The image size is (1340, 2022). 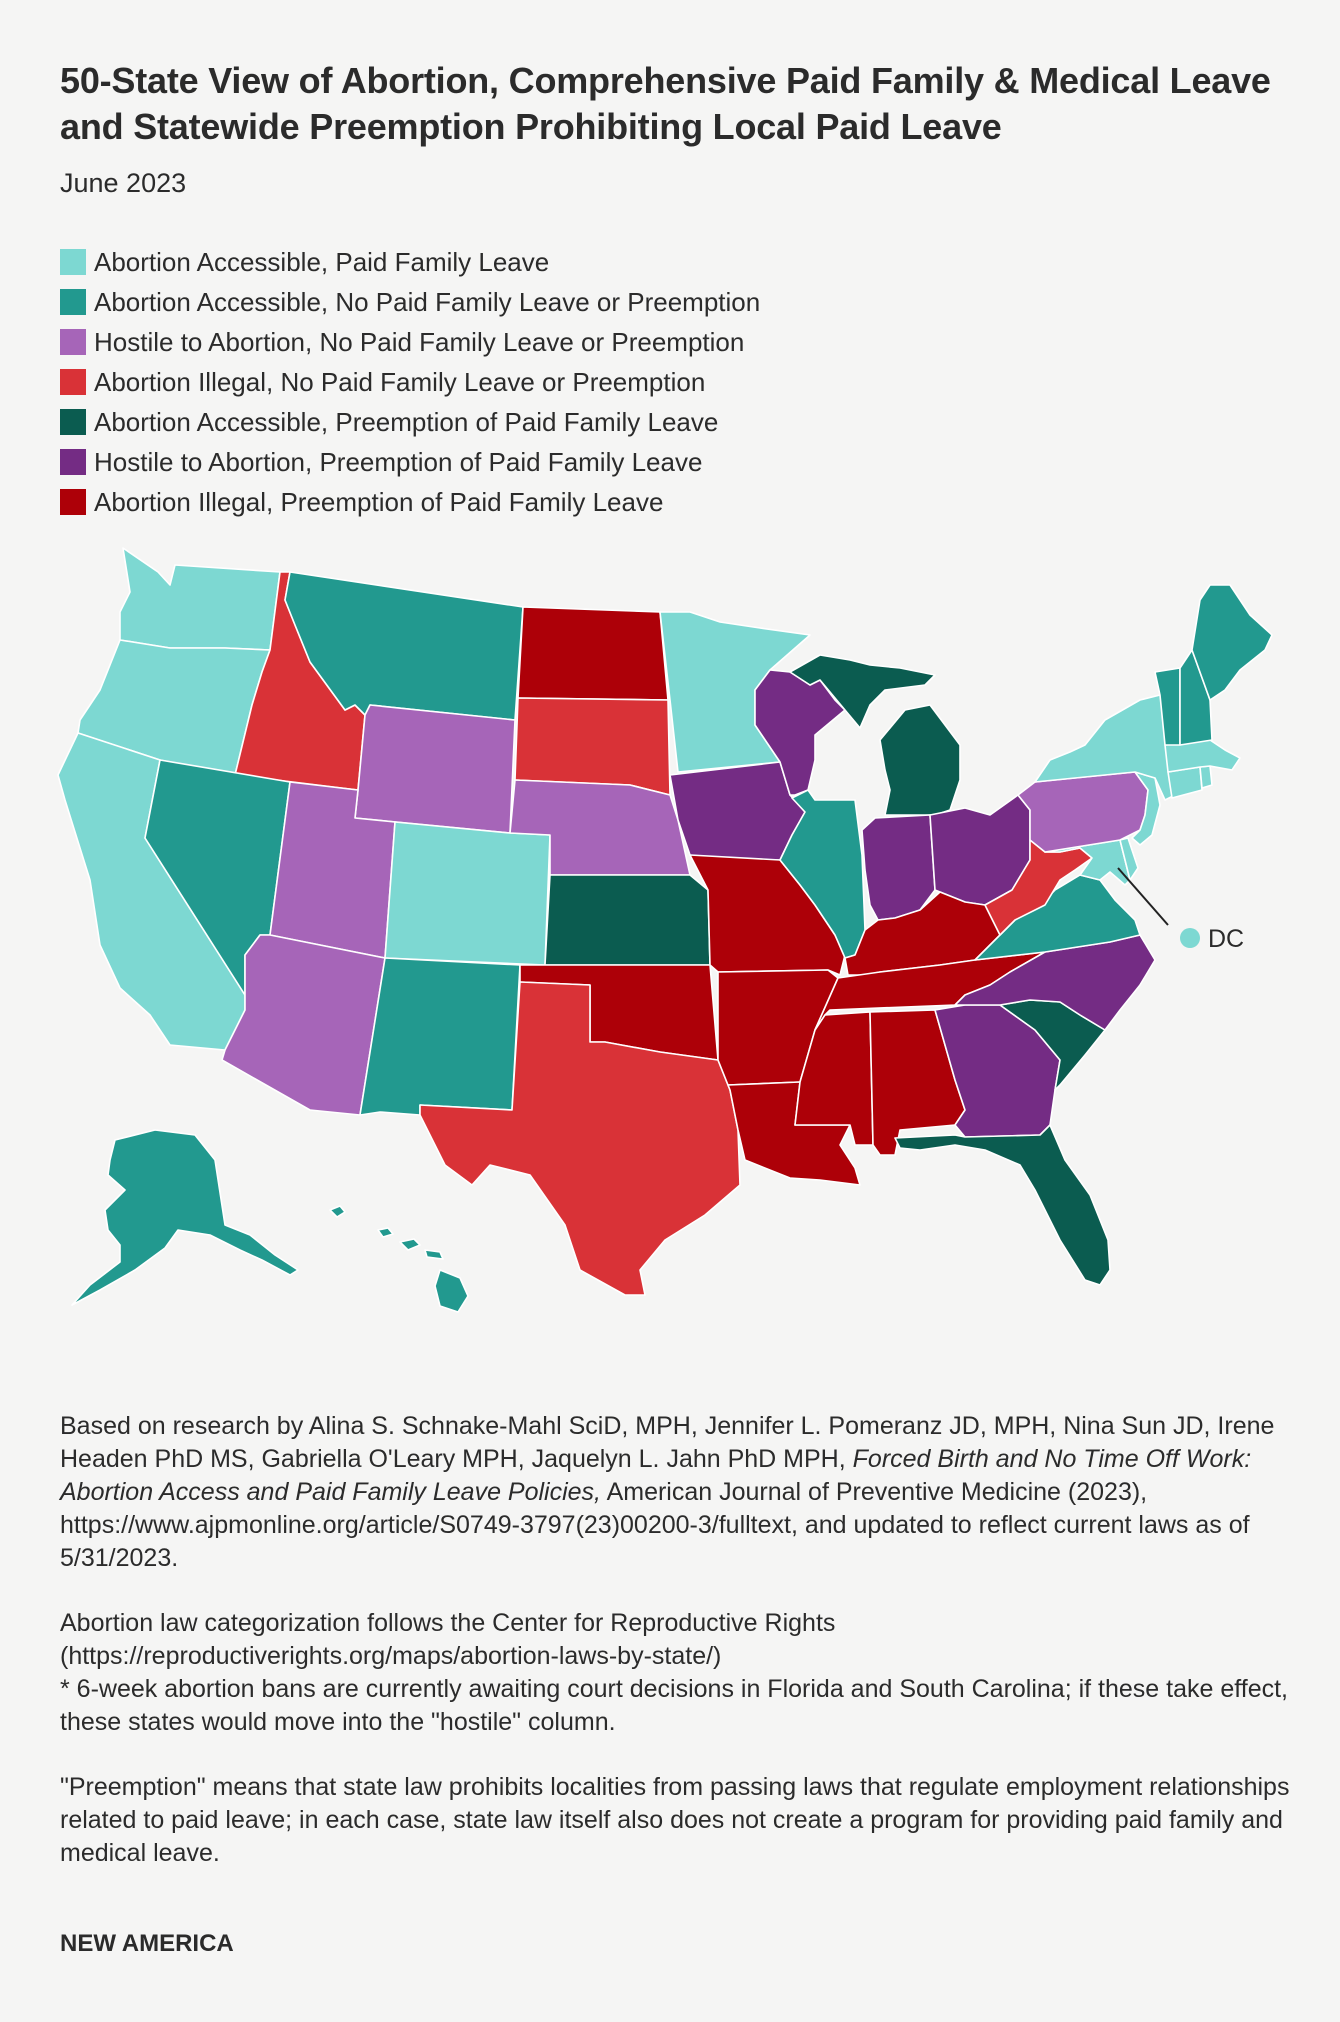 What do you see at coordinates (147, 1943) in the screenshot?
I see `brand-logo-text: NEW AMERICA` at bounding box center [147, 1943].